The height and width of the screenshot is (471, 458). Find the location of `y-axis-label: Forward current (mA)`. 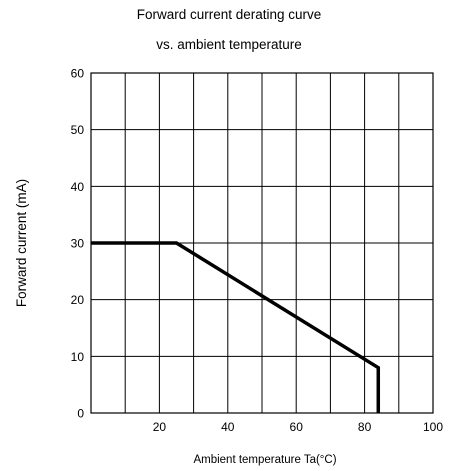

y-axis-label: Forward current (mA) is located at coordinates (21, 243).